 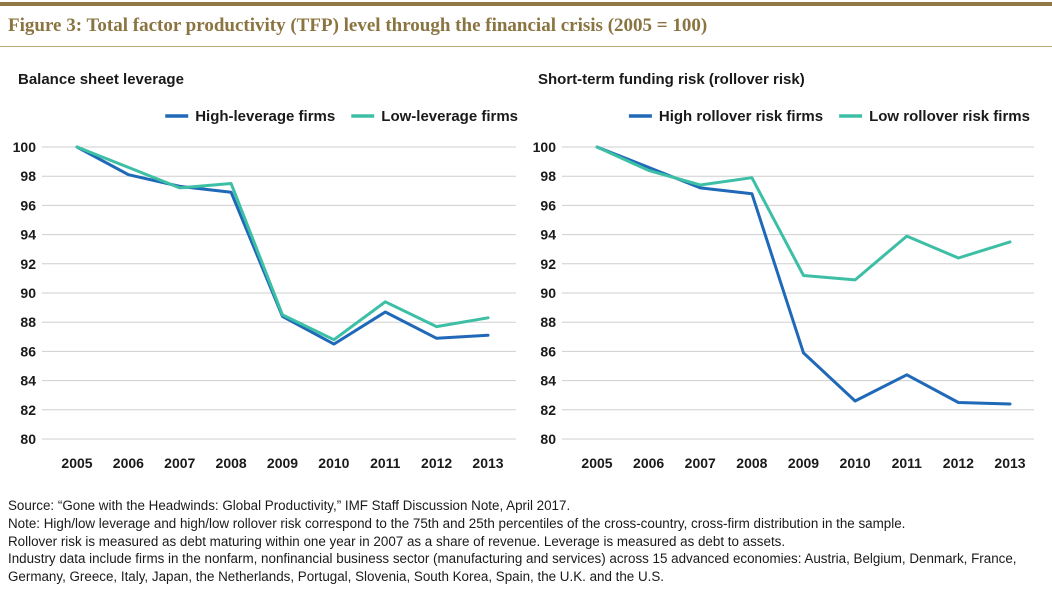 I want to click on legend-label: Low rollover risk firms, so click(x=949, y=116).